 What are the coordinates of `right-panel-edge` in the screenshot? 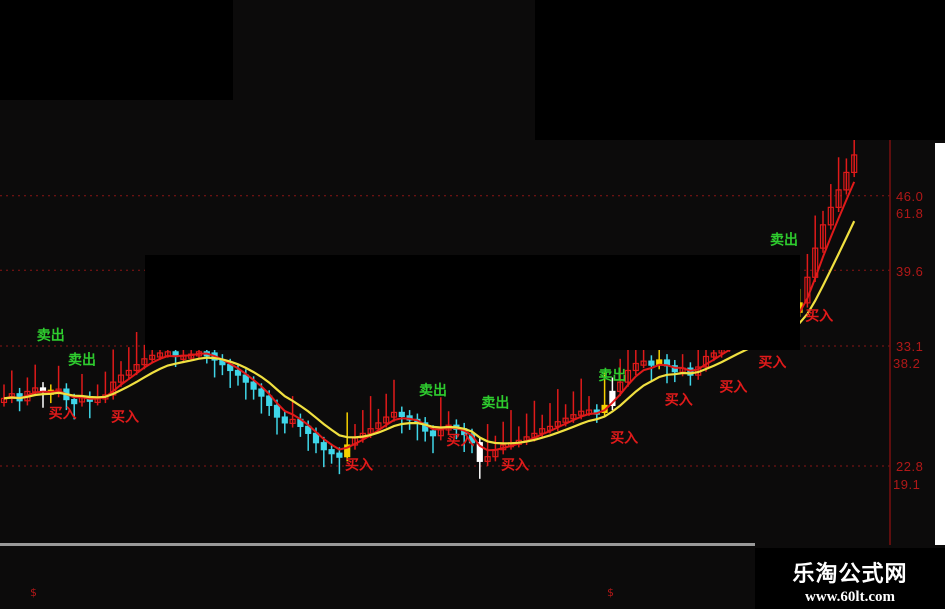 It's located at (940, 344).